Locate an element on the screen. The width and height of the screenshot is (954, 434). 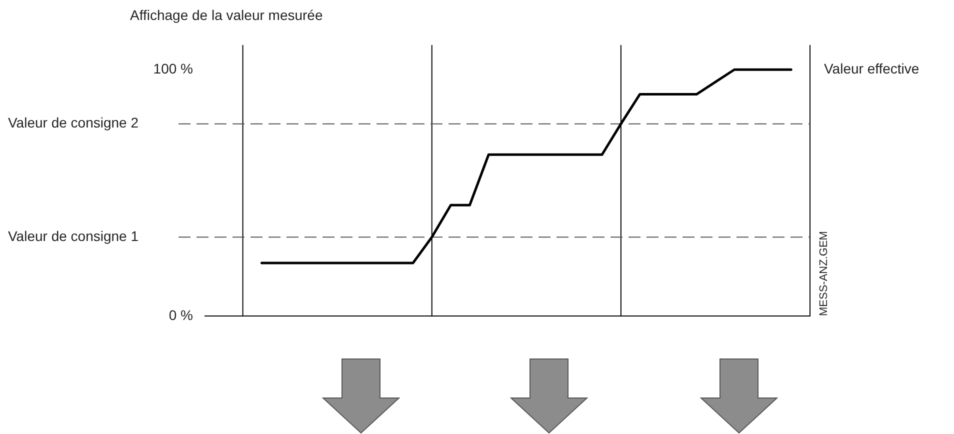
chart-title: Affichage de la valeur mesurée is located at coordinates (226, 14).